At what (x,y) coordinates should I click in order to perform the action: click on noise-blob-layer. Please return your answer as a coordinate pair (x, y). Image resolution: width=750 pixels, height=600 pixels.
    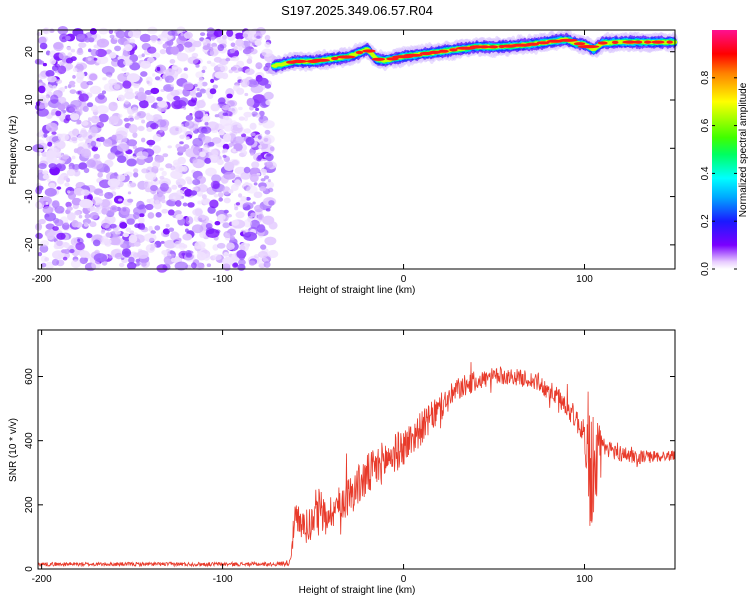
    Looking at the image, I should click on (155, 149).